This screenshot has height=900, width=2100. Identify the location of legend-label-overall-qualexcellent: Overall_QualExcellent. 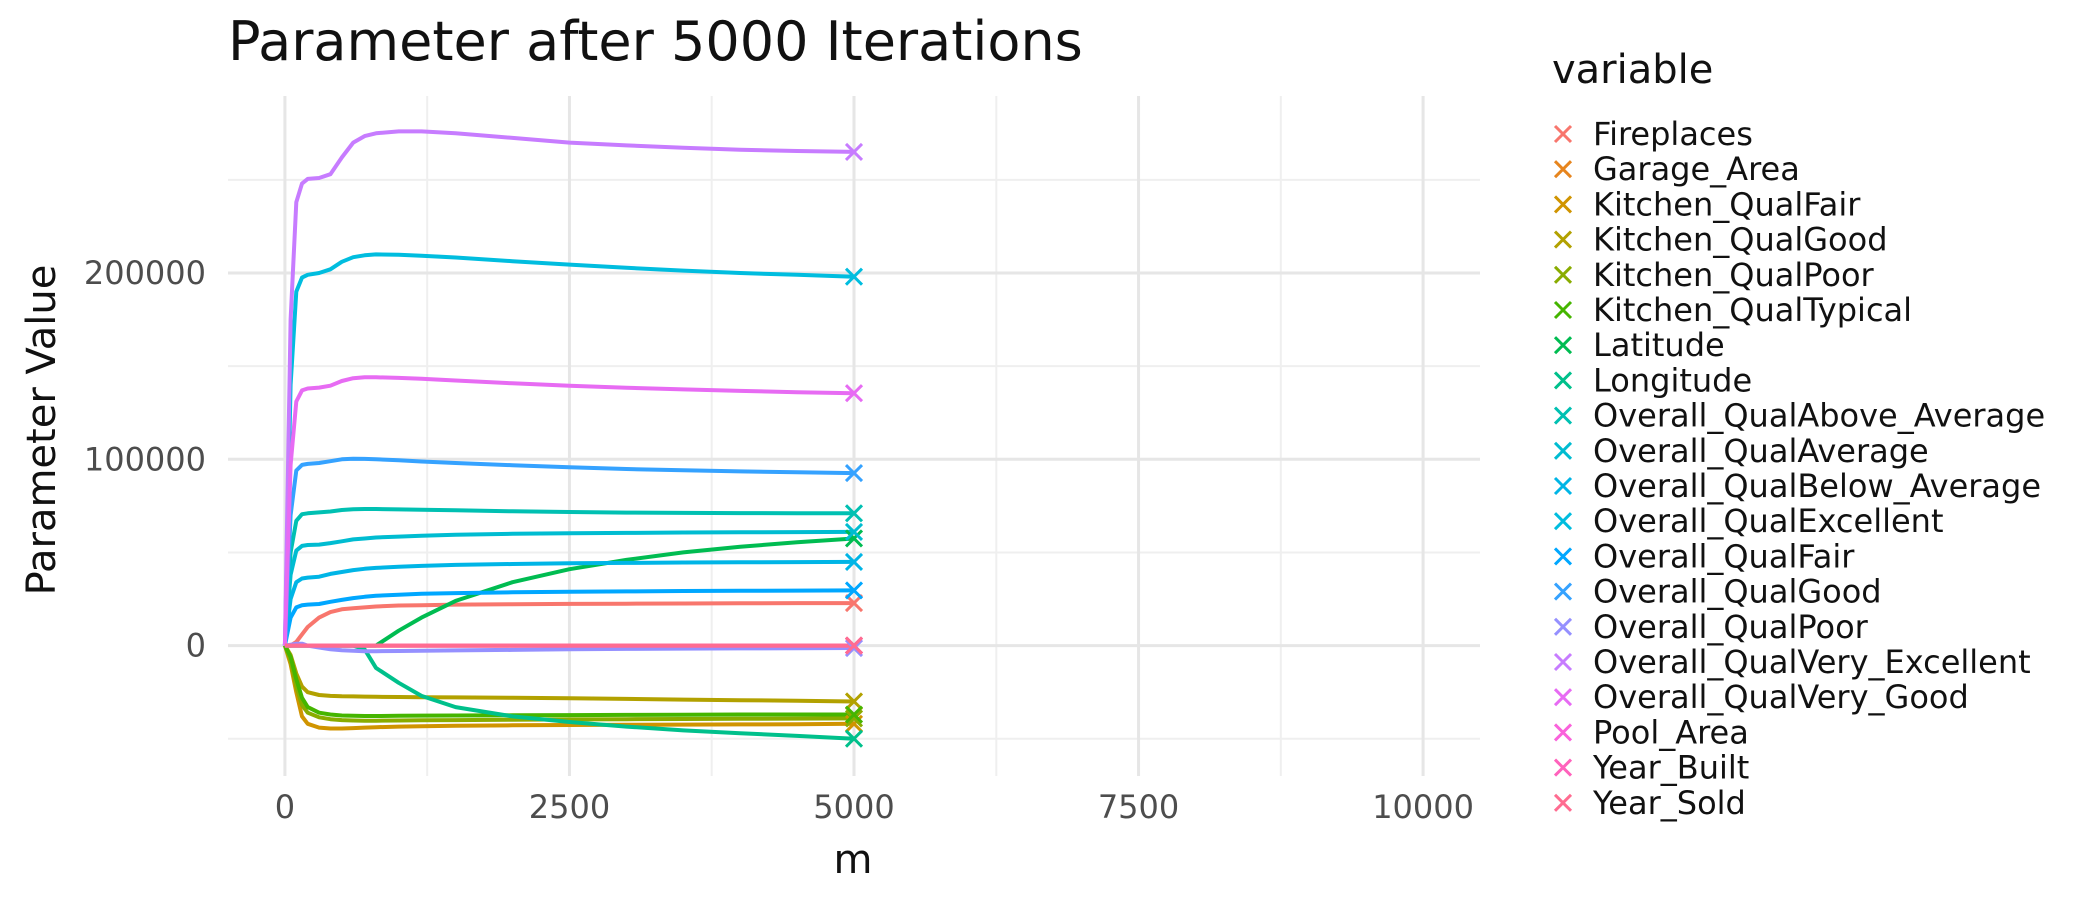
(1768, 521).